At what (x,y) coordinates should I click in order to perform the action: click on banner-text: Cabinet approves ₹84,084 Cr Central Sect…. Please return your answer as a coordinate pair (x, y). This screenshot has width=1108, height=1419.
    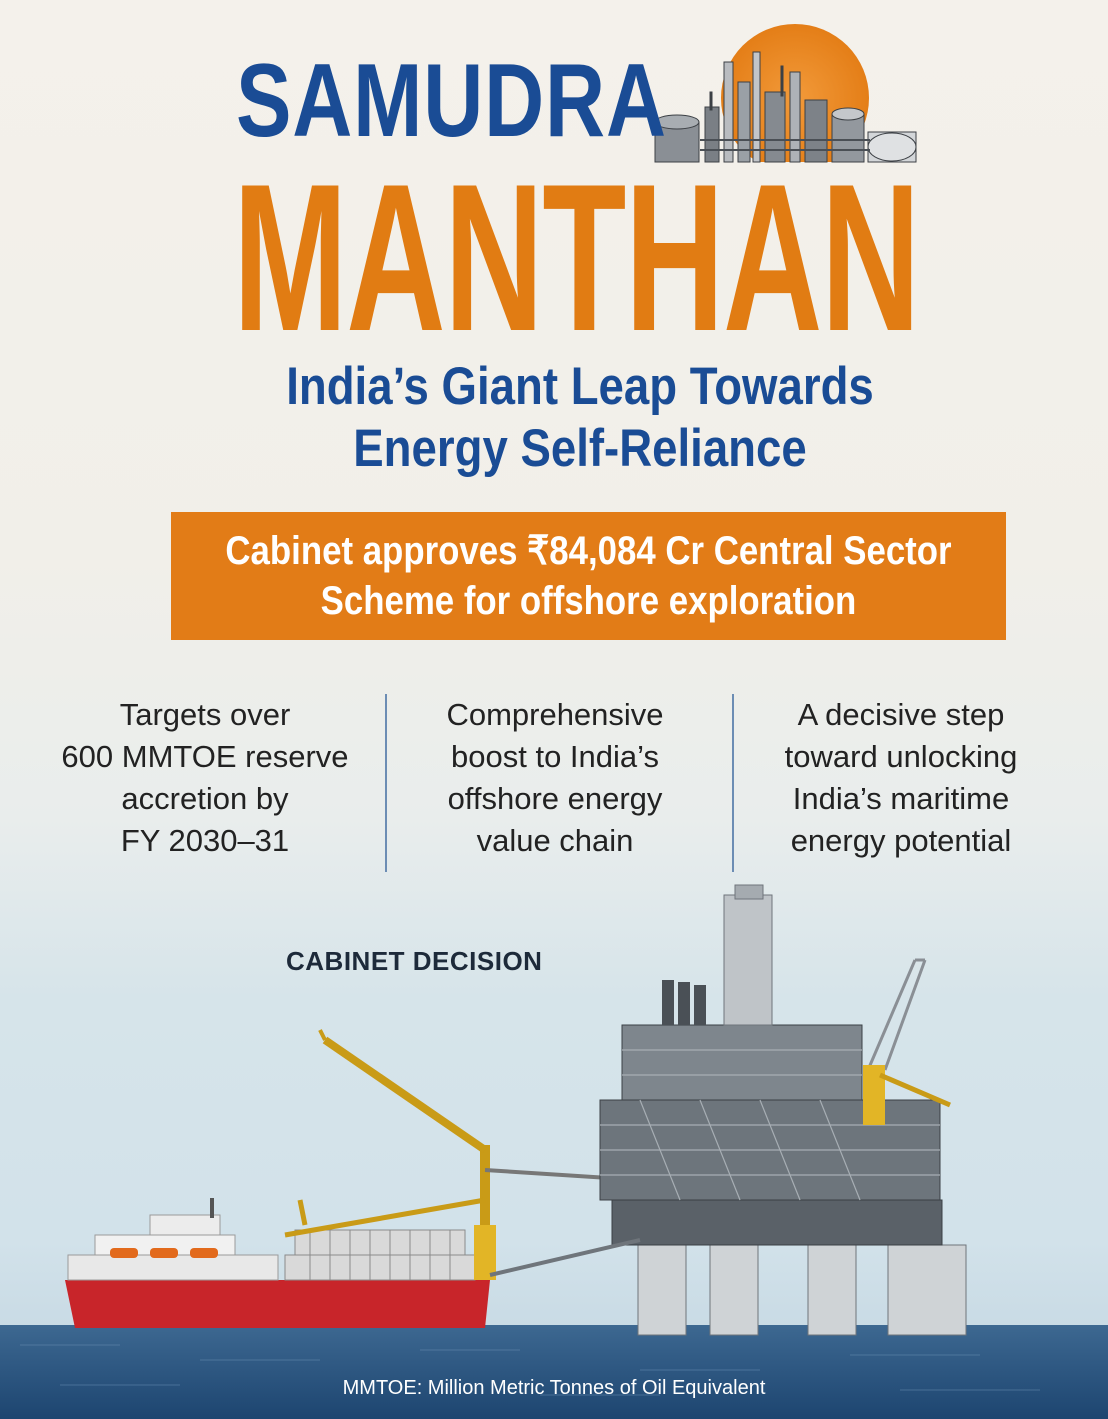
    Looking at the image, I should click on (588, 576).